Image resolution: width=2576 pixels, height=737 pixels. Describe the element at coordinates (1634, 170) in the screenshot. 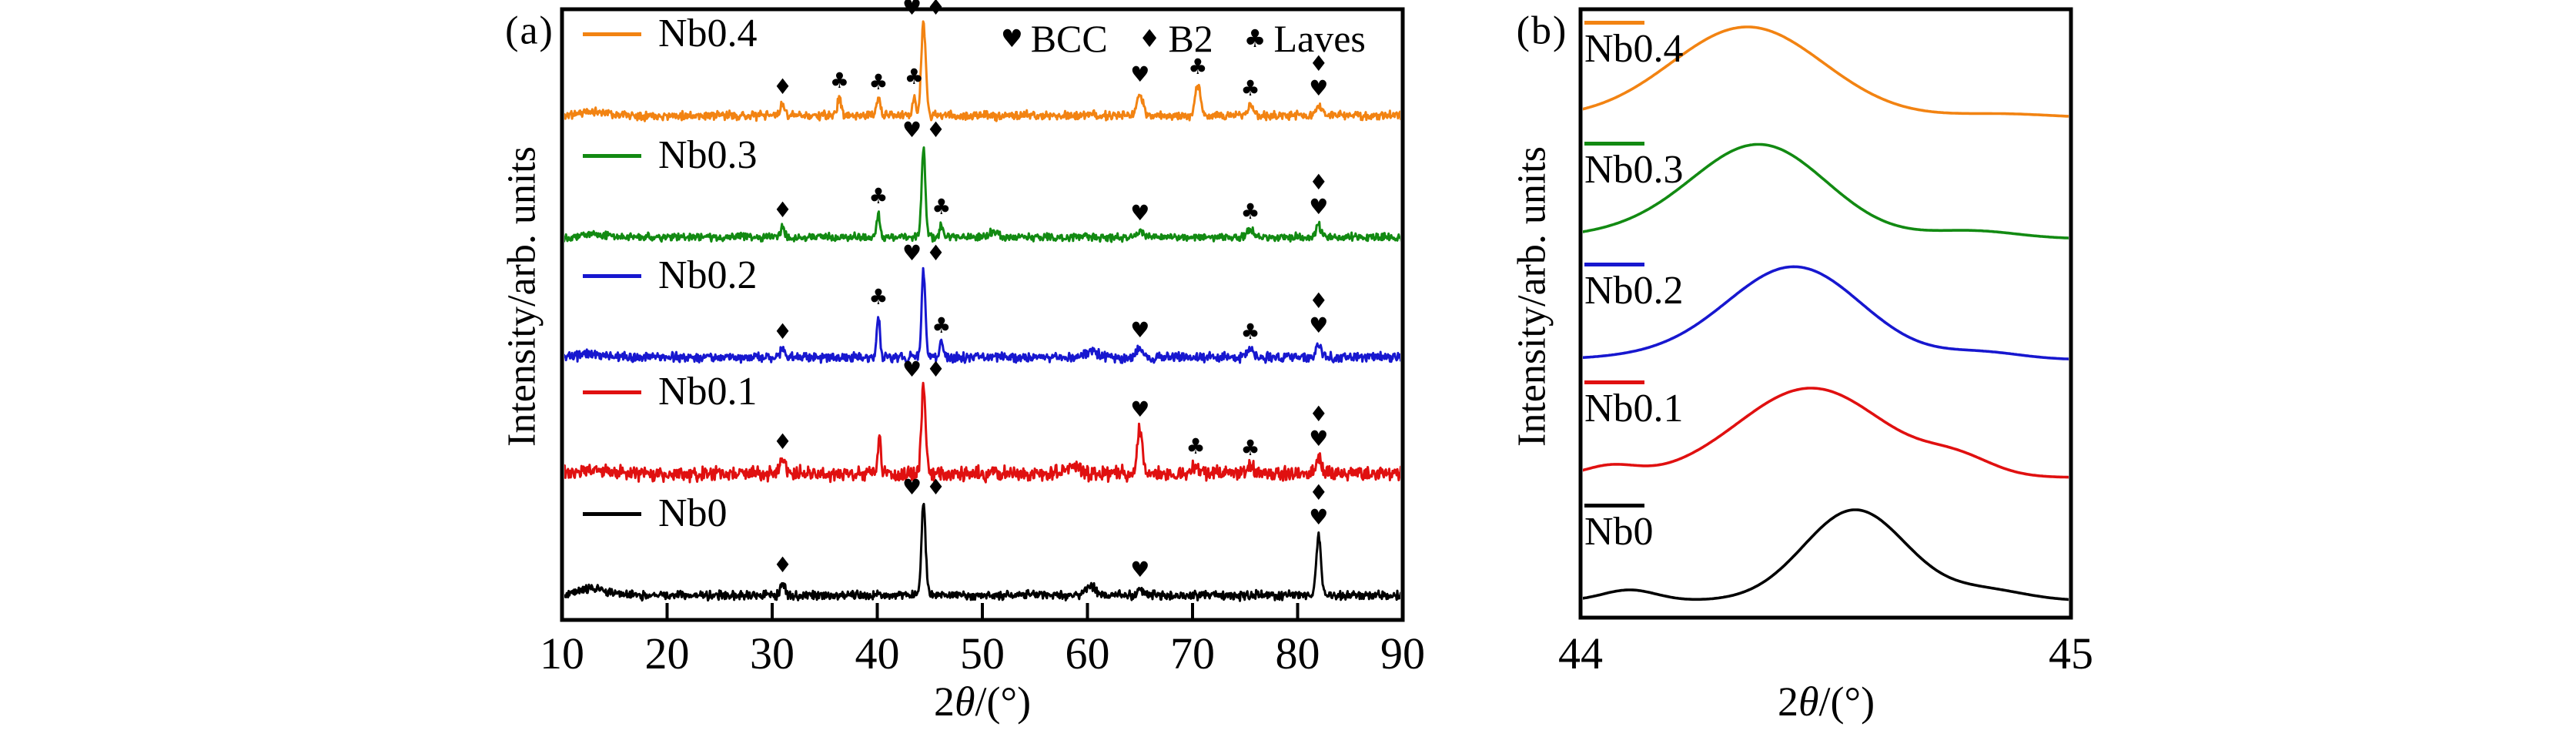

I see `legend-label: Nb0.3` at that location.